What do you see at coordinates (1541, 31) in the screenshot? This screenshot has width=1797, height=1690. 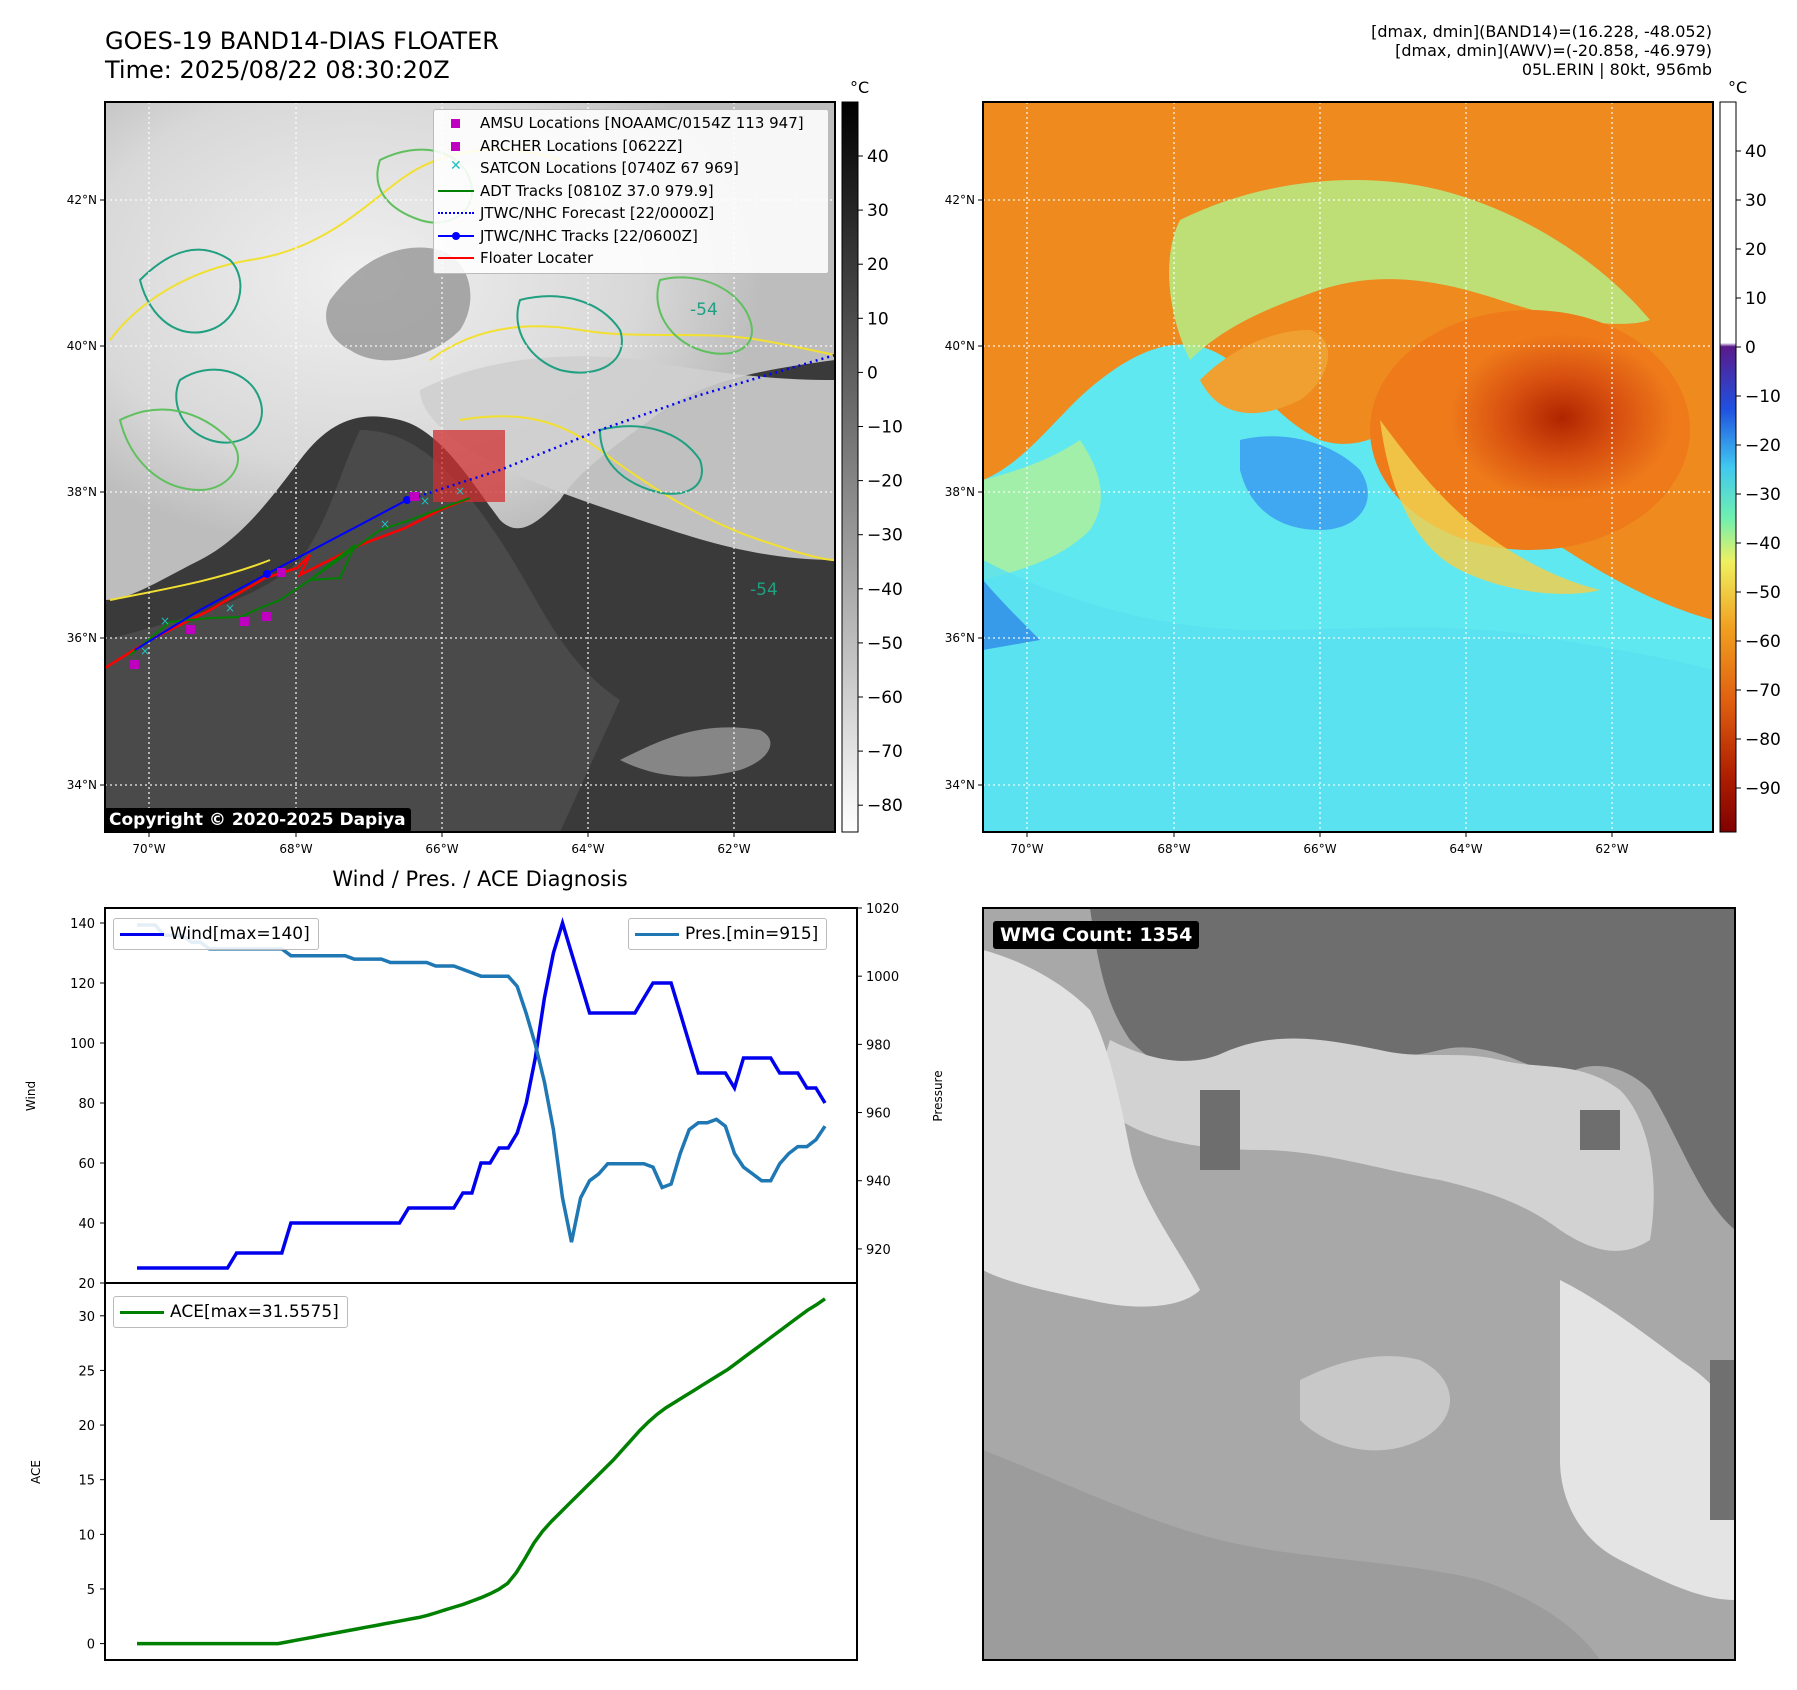 I see `info-line-band14: [dmax, dmin](BAND14)=(16.228, -48.052)` at bounding box center [1541, 31].